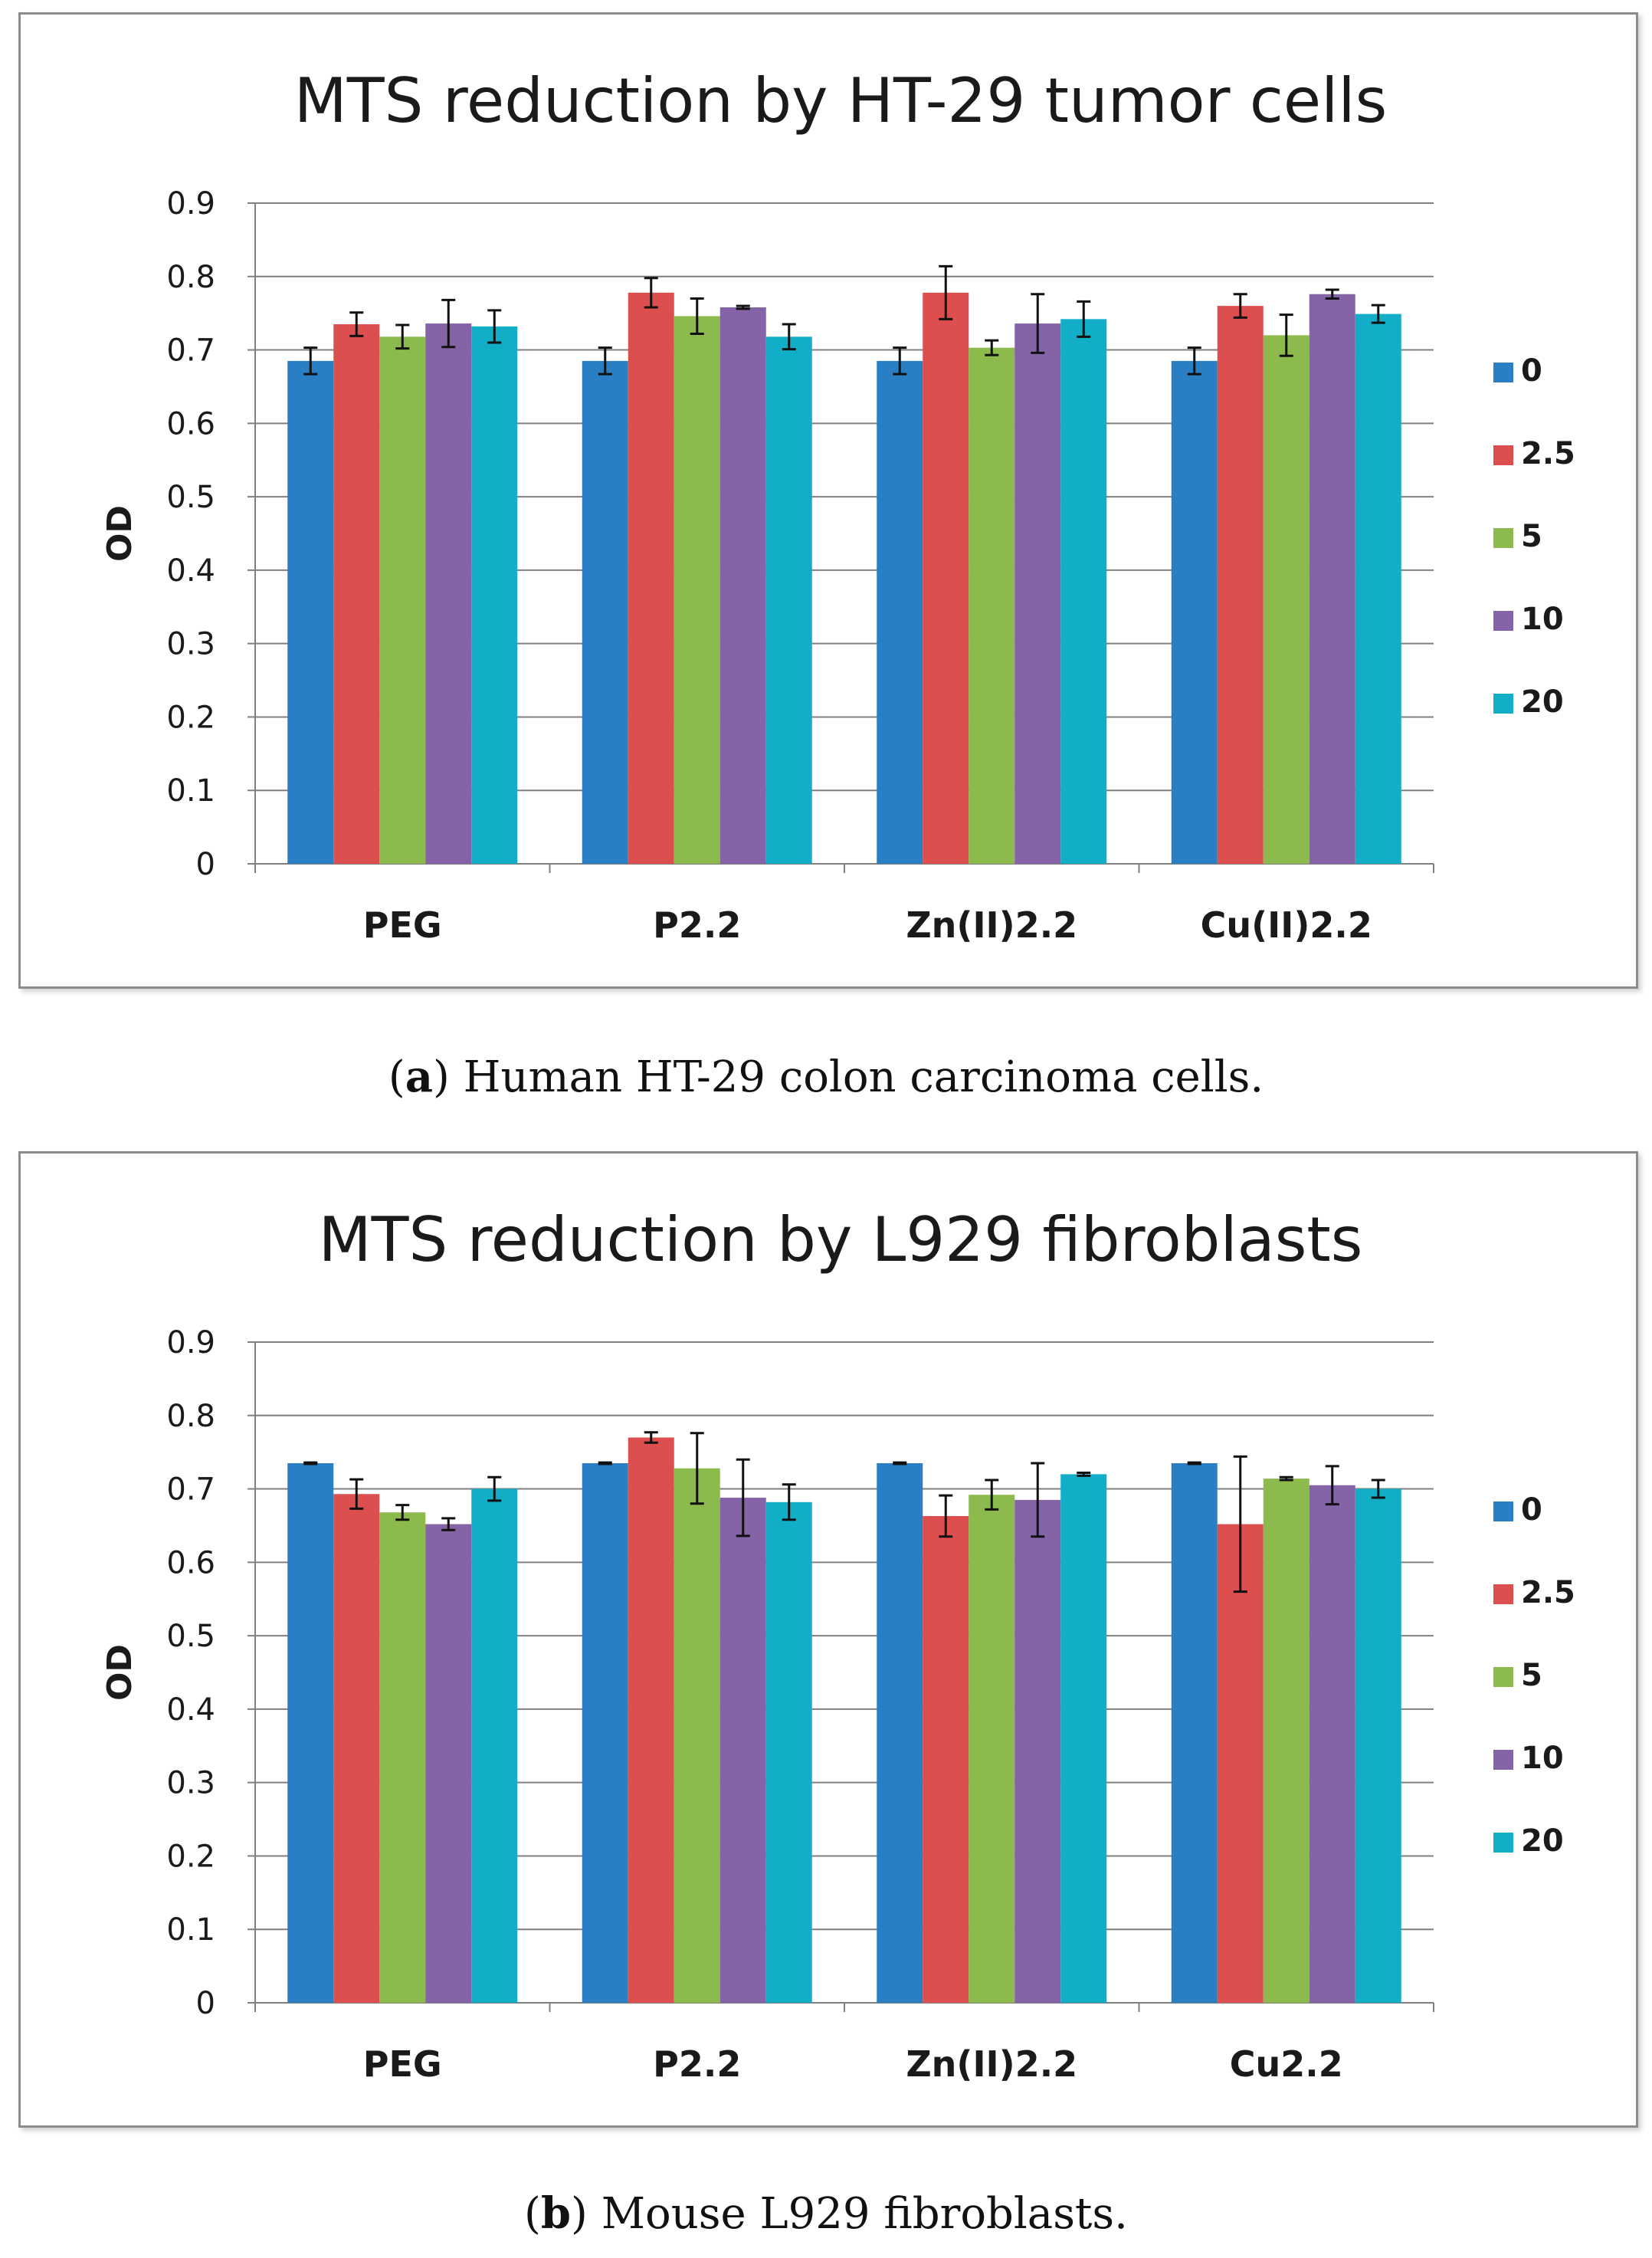 The width and height of the screenshot is (1652, 2258). What do you see at coordinates (1194, 1733) in the screenshot?
I see `bar-0-Cu2.2` at bounding box center [1194, 1733].